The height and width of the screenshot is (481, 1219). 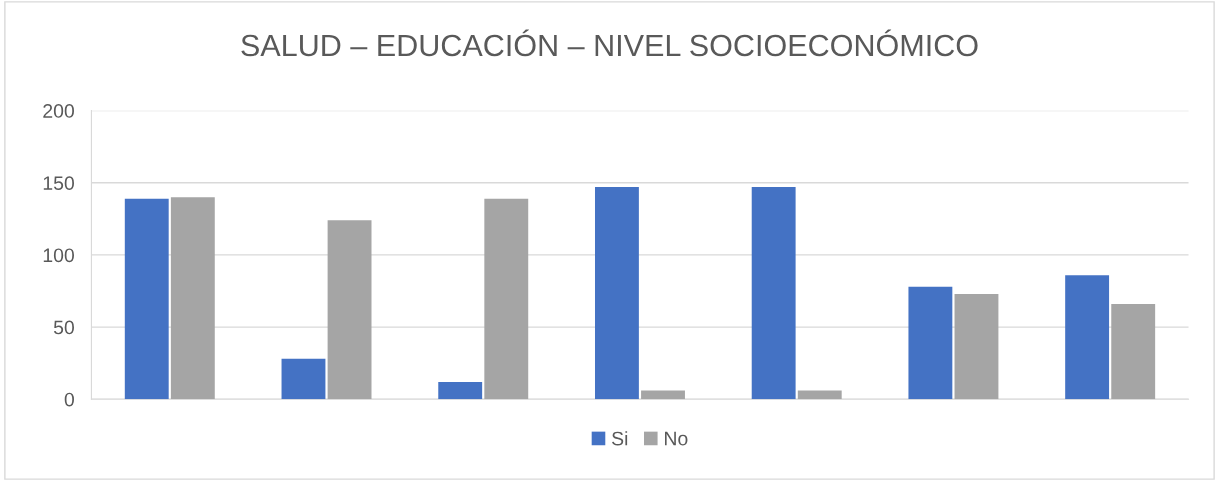 What do you see at coordinates (609, 43) in the screenshot?
I see `chart-title: SALUD – EDUCACIÓN – NIVEL SOCIOECONÓMICO` at bounding box center [609, 43].